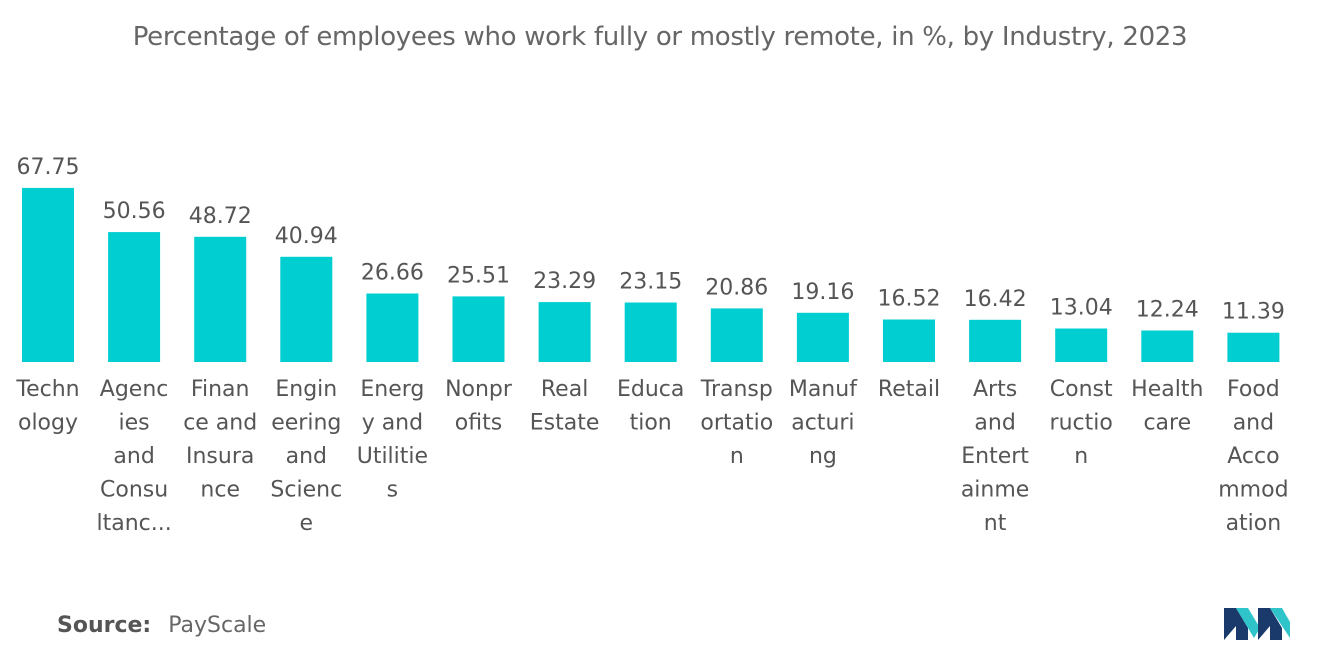  Describe the element at coordinates (306, 490) in the screenshot. I see `category-label: Scienc` at that location.